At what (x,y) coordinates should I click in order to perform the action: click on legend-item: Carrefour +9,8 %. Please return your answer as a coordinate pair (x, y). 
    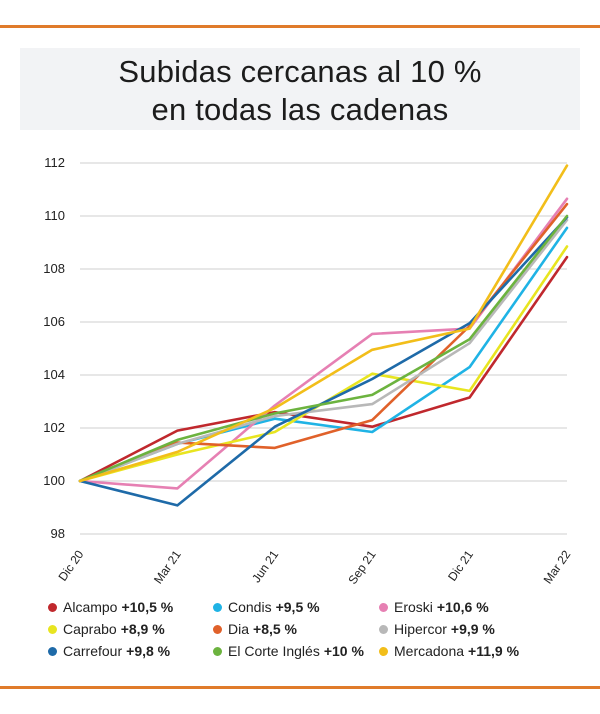
    Looking at the image, I should click on (109, 651).